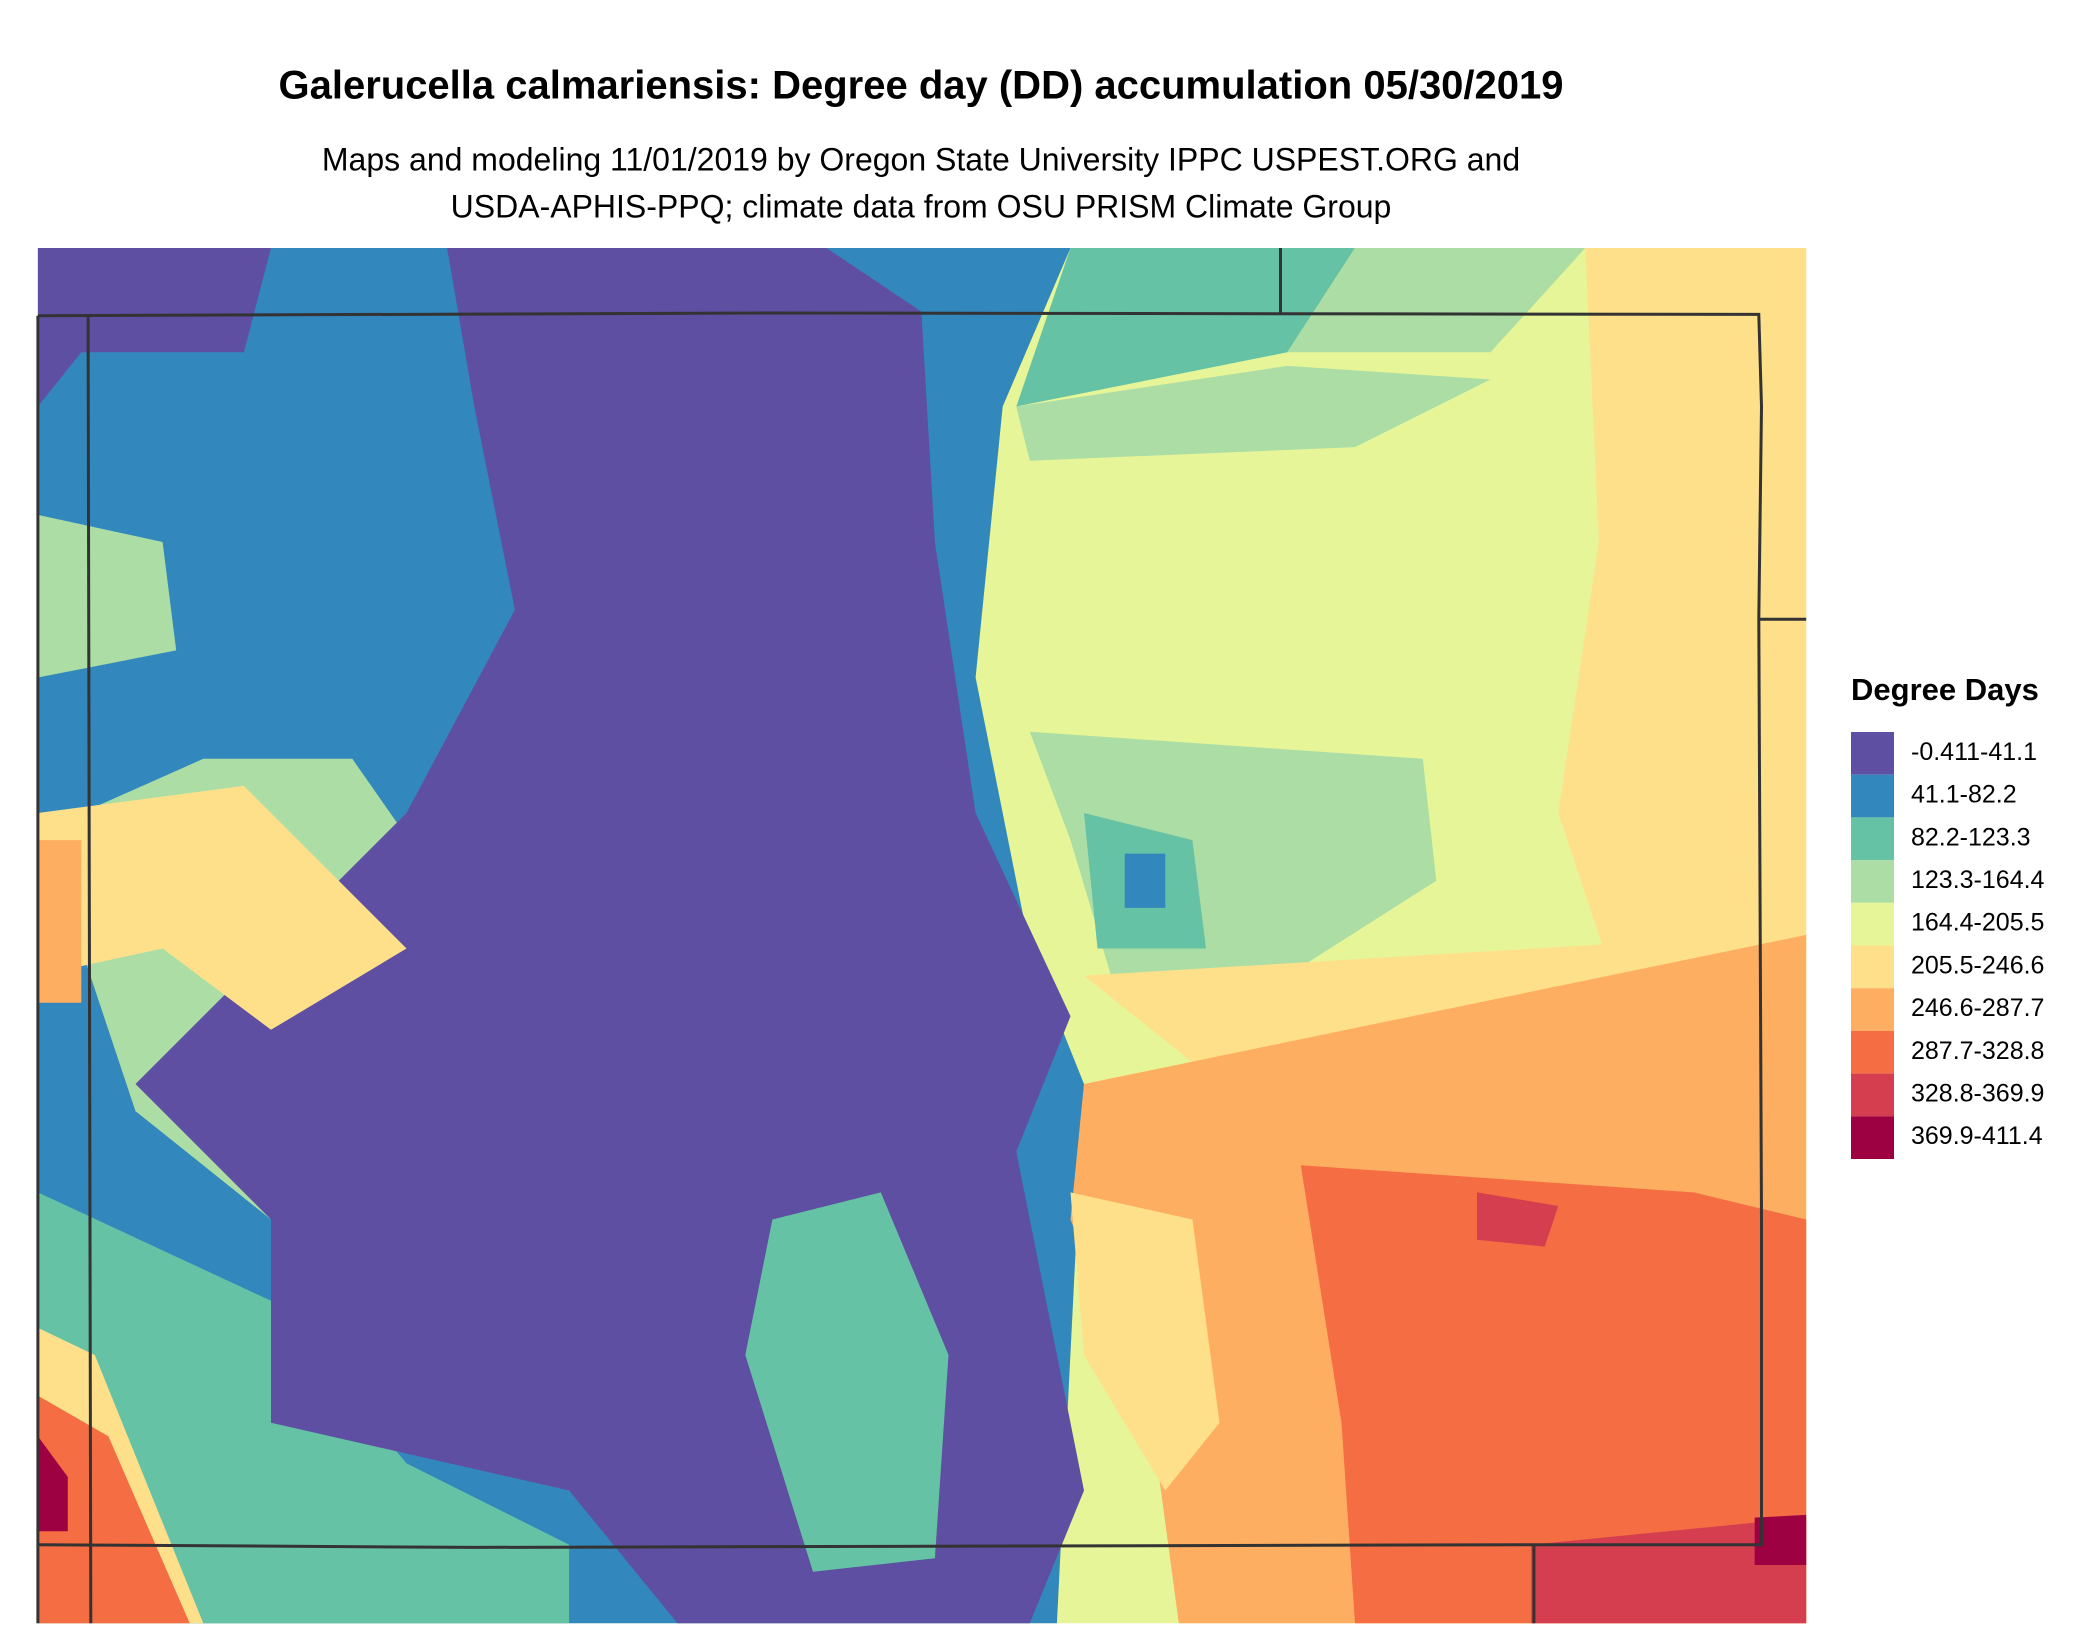  I want to click on legend-label: 82.2-123.3, so click(1971, 837).